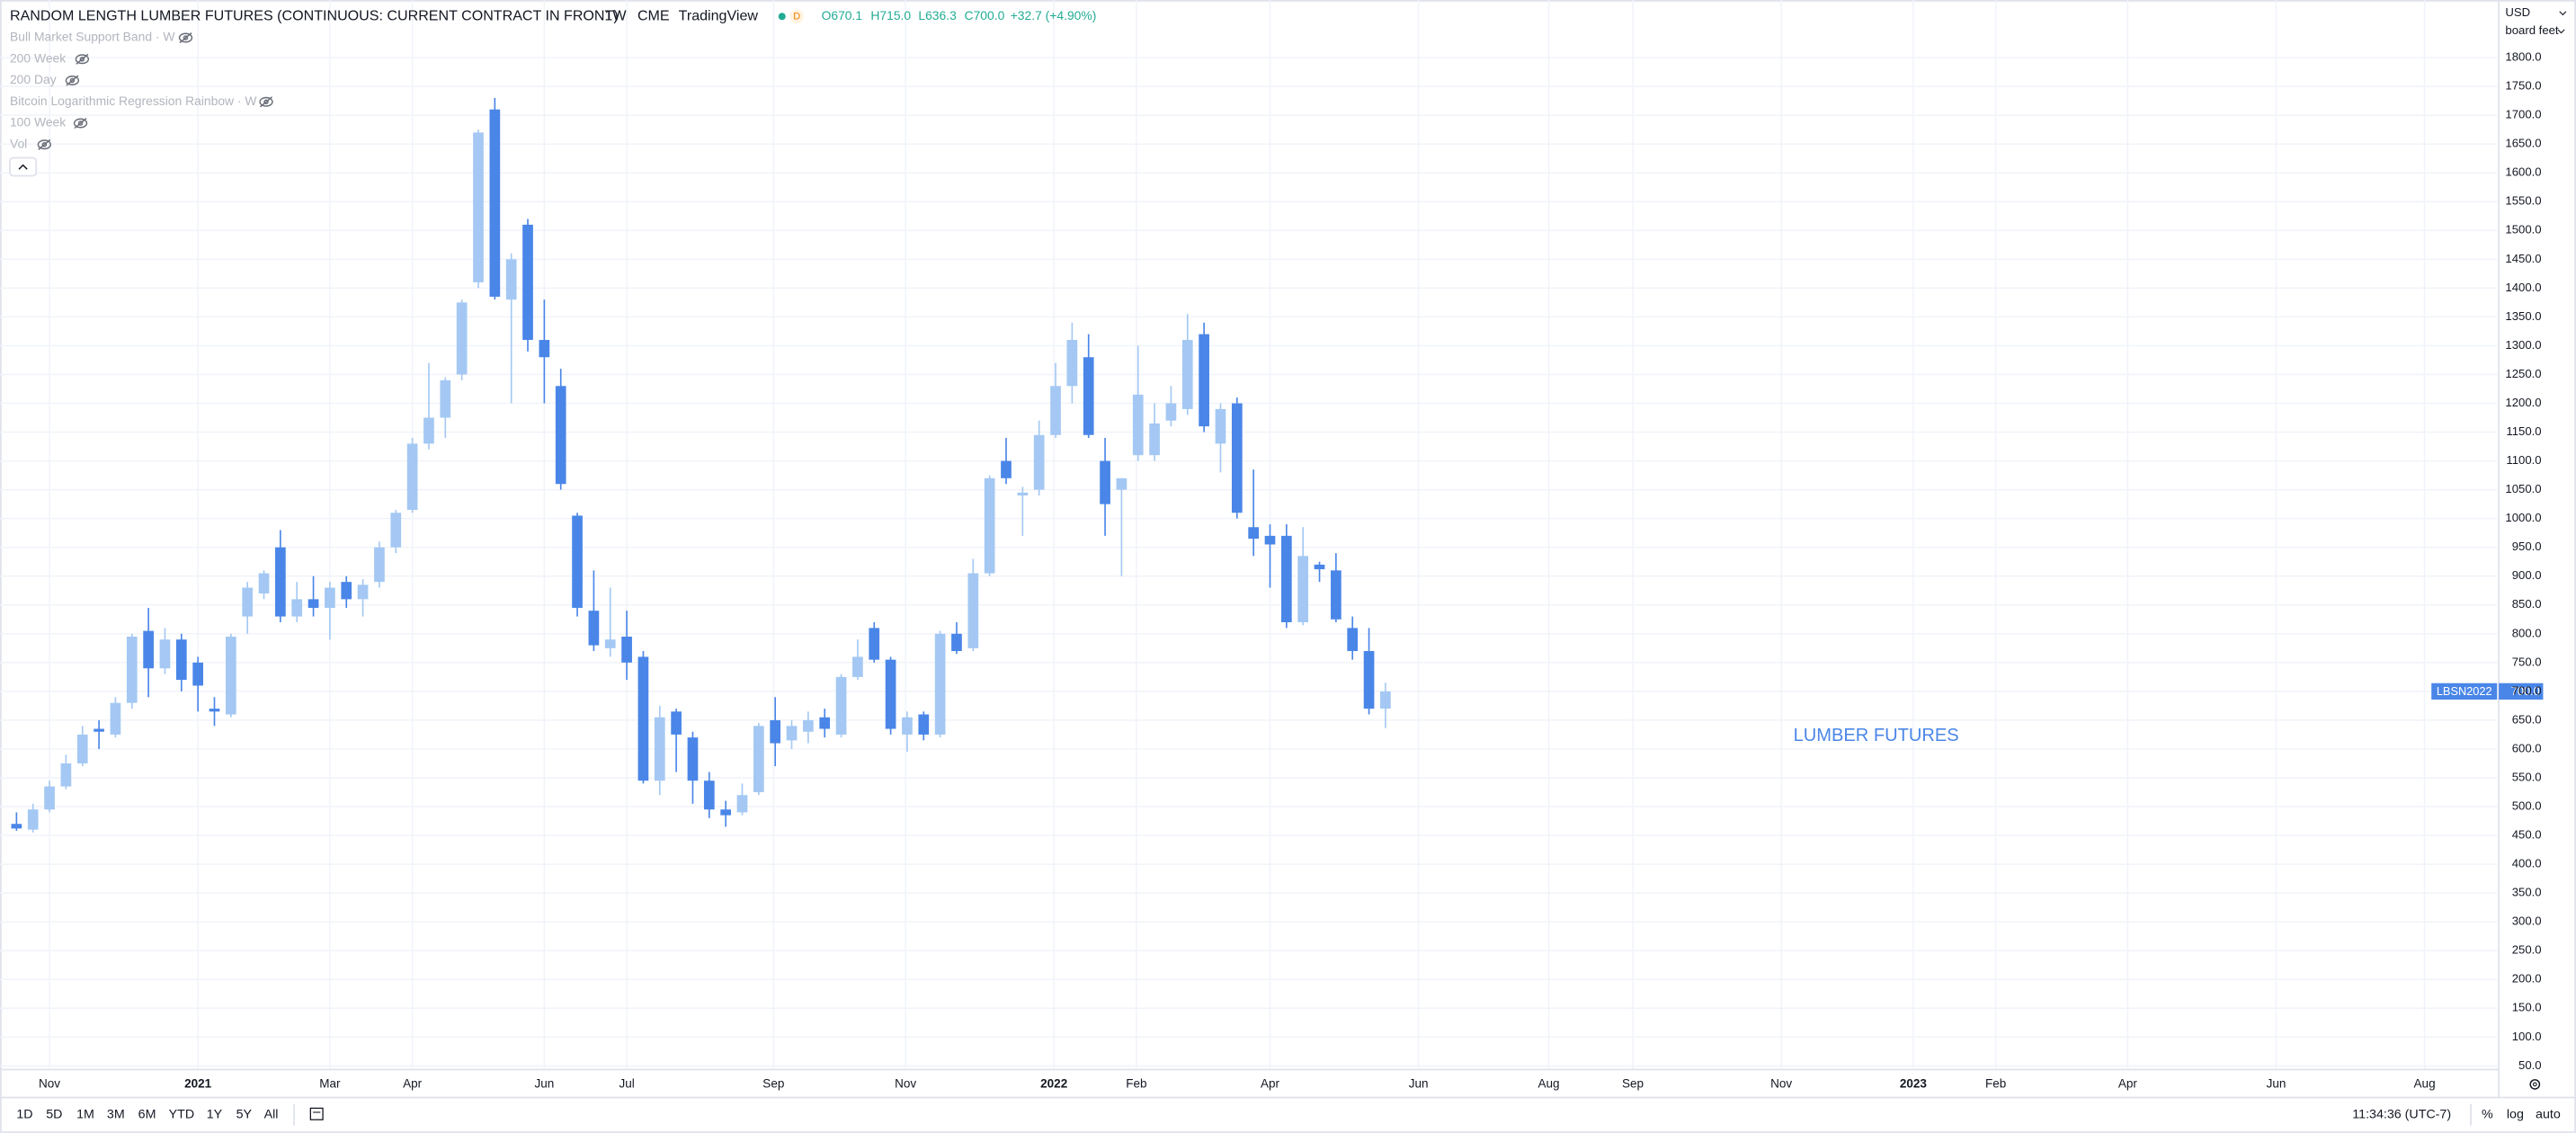 Image resolution: width=2576 pixels, height=1133 pixels. I want to click on y-tick-label: 450.0, so click(2527, 835).